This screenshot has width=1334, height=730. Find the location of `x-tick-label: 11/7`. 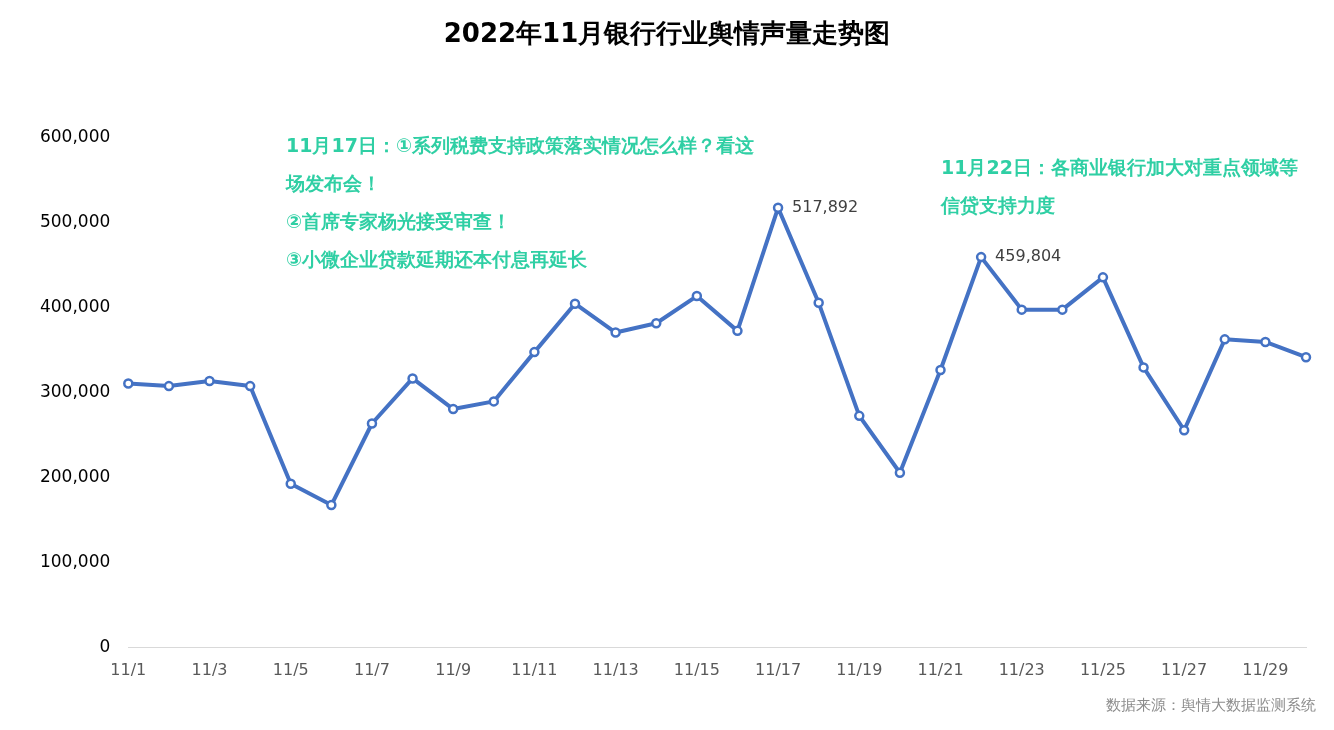

x-tick-label: 11/7 is located at coordinates (371, 669).